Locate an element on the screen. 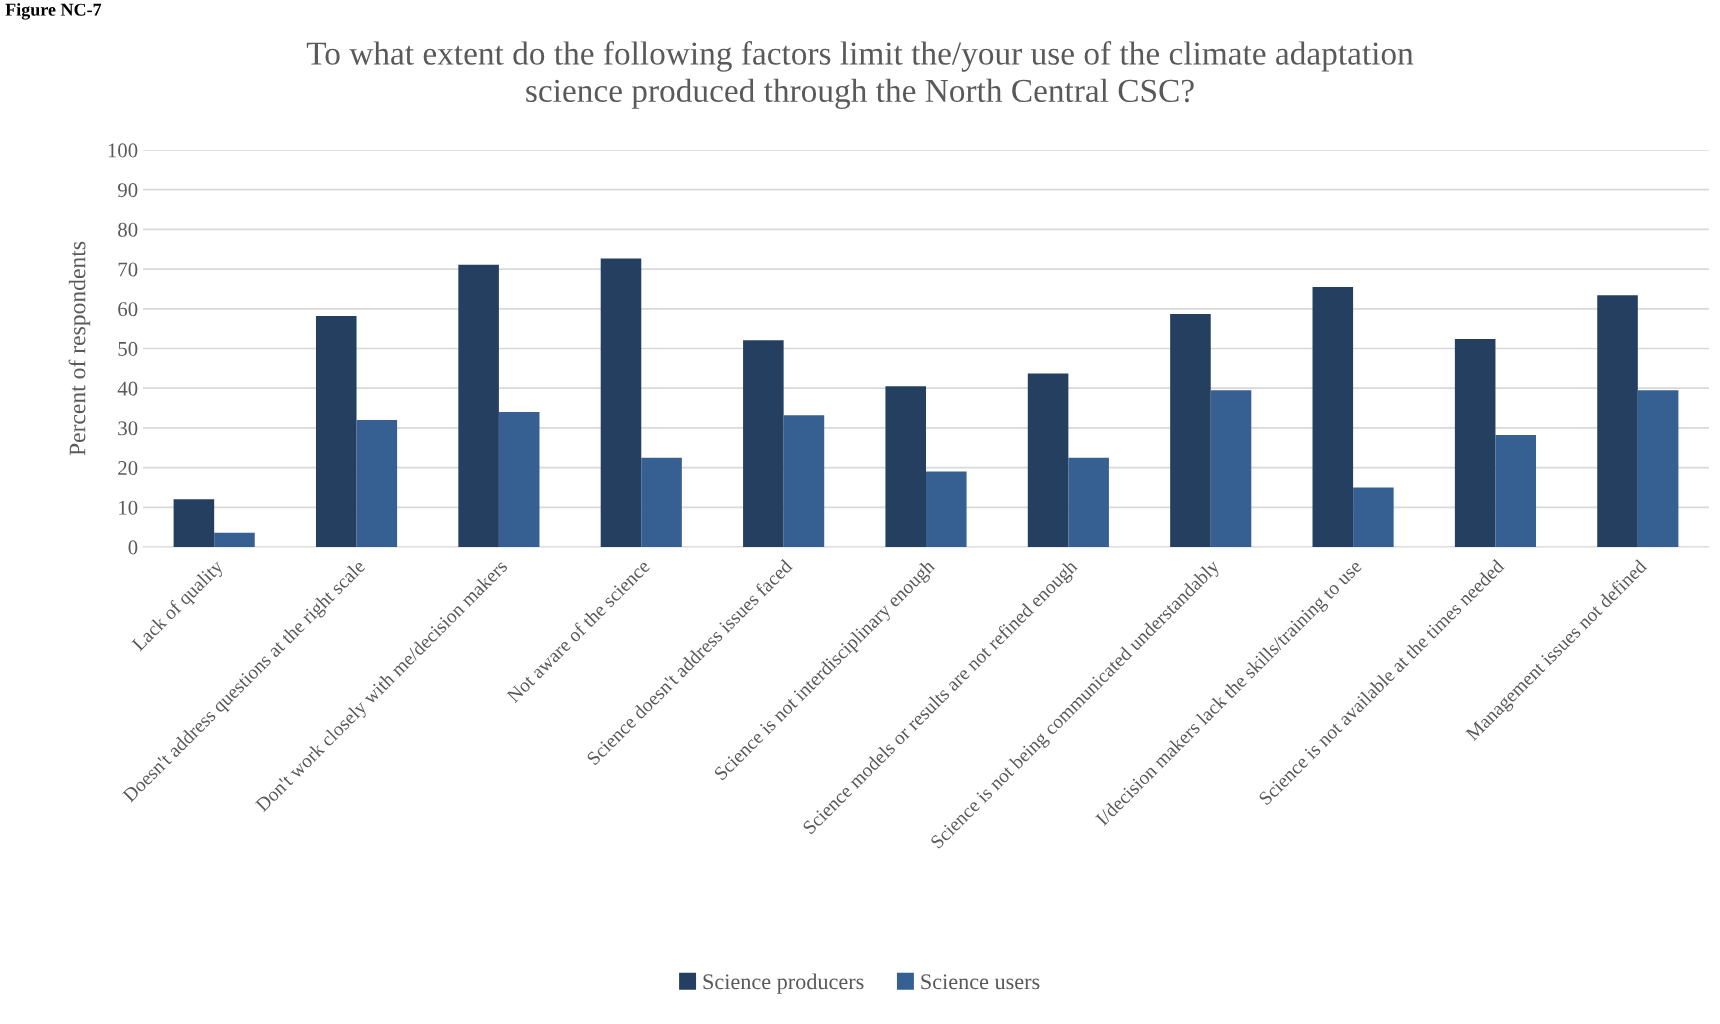 This screenshot has height=1024, width=1720. chart-title: To what extent do the following factors limit the/your use of the climate adaptation science produced through the North Central CSC? is located at coordinates (860, 75).